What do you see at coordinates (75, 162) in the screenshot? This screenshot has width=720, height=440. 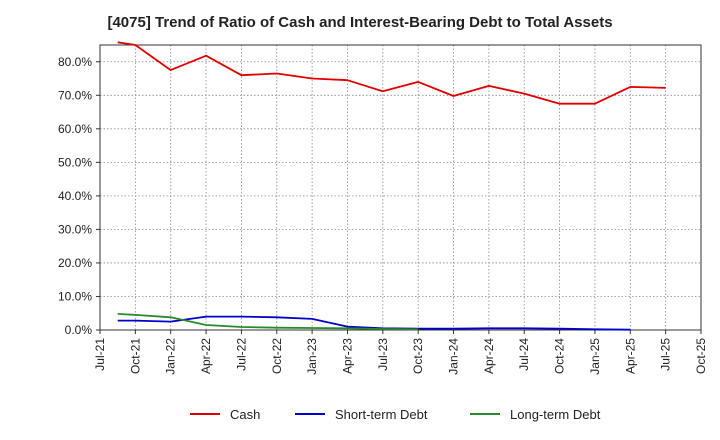 I see `y-tick-label: 50.0%` at bounding box center [75, 162].